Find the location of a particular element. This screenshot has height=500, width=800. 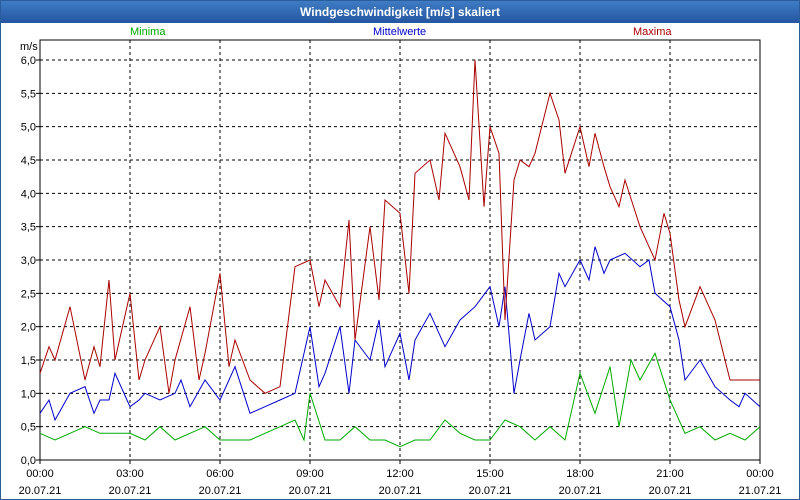

y-tick-label: 6,0 is located at coordinates (28, 61).